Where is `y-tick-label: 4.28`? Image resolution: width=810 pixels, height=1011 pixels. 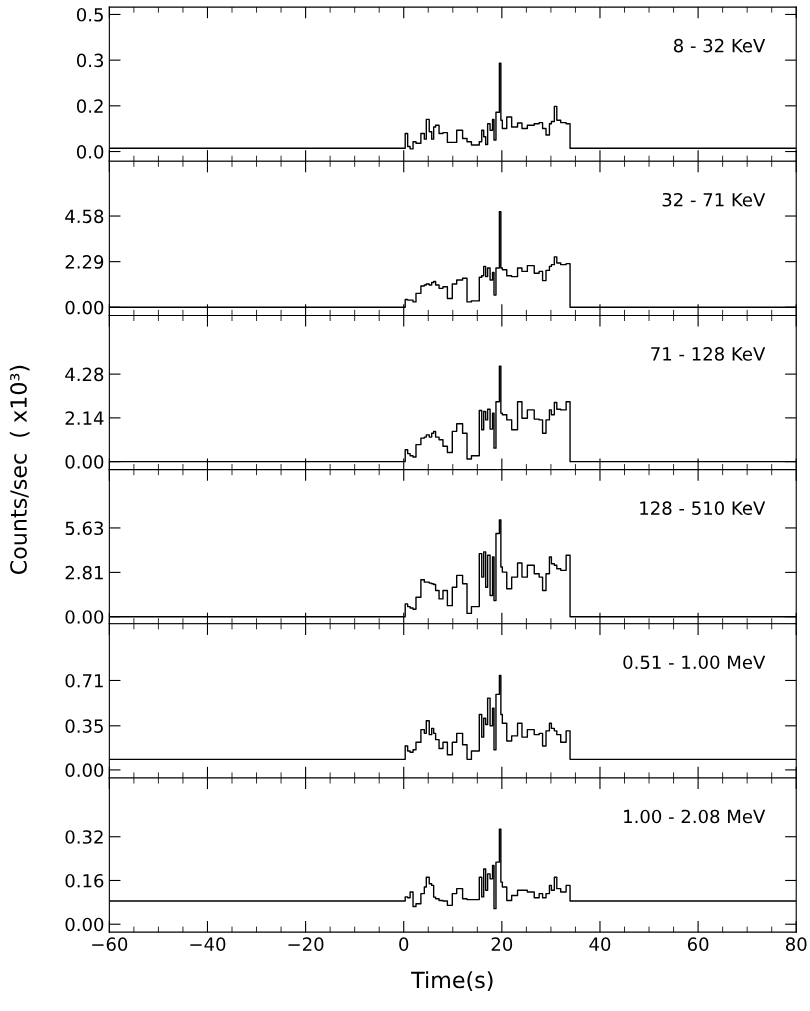 y-tick-label: 4.28 is located at coordinates (84, 374).